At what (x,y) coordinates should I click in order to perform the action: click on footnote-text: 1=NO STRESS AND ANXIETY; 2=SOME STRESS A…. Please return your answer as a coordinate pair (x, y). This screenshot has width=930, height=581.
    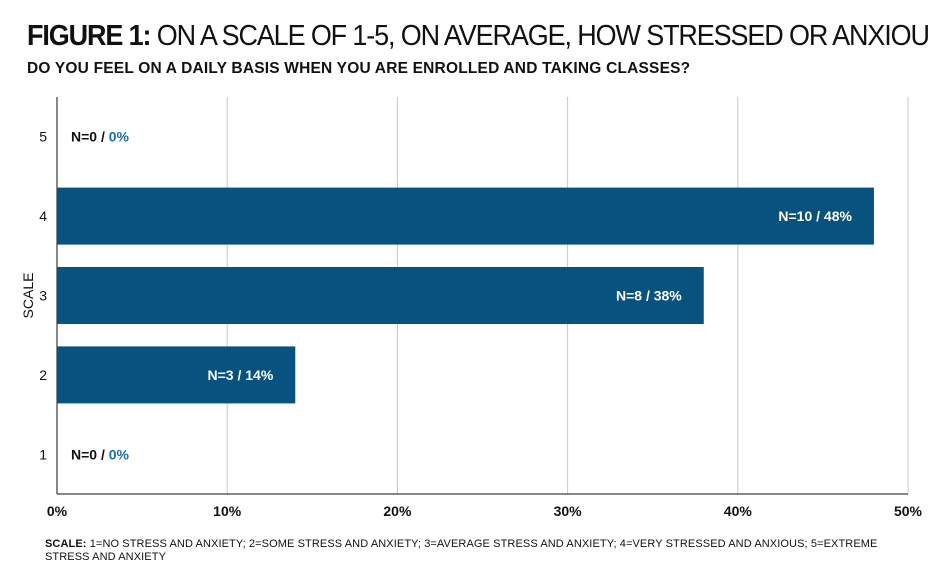
    Looking at the image, I should click on (461, 550).